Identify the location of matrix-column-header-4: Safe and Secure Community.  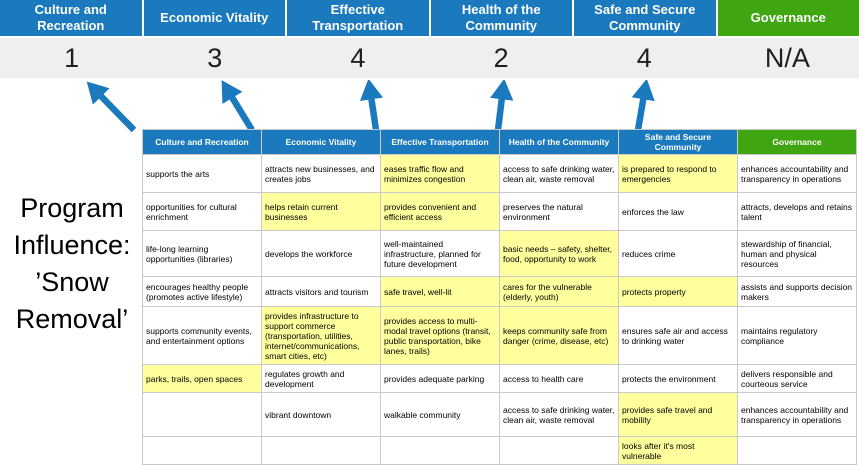
(678, 142).